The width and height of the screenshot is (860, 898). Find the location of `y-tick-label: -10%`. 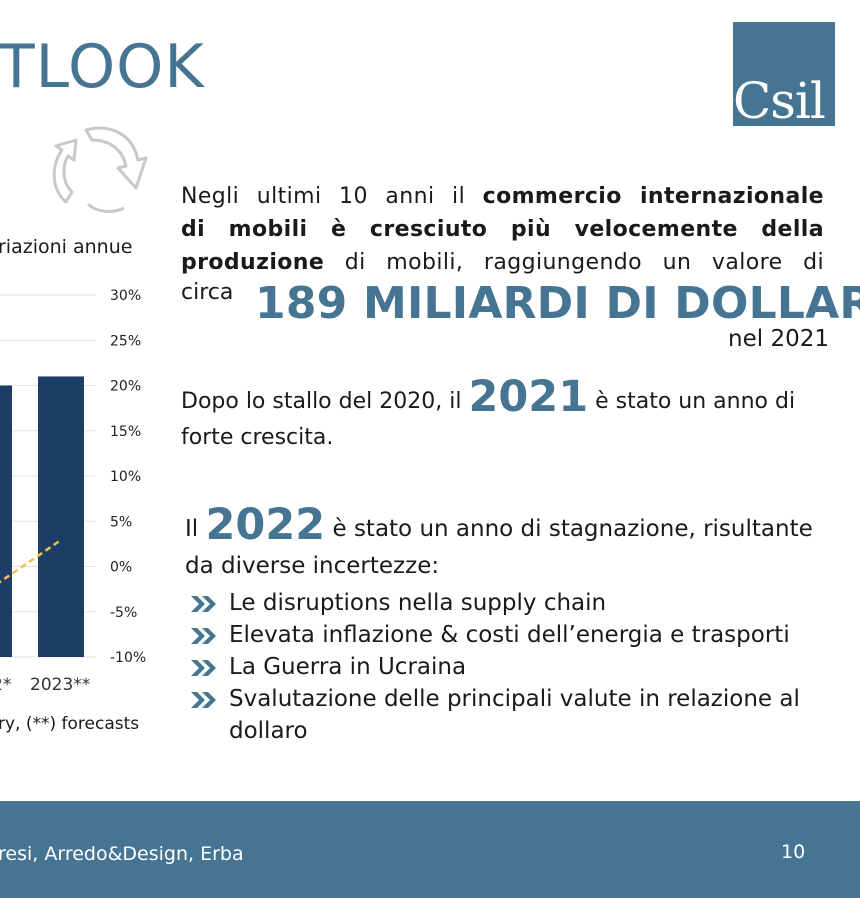

y-tick-label: -10% is located at coordinates (128, 658).